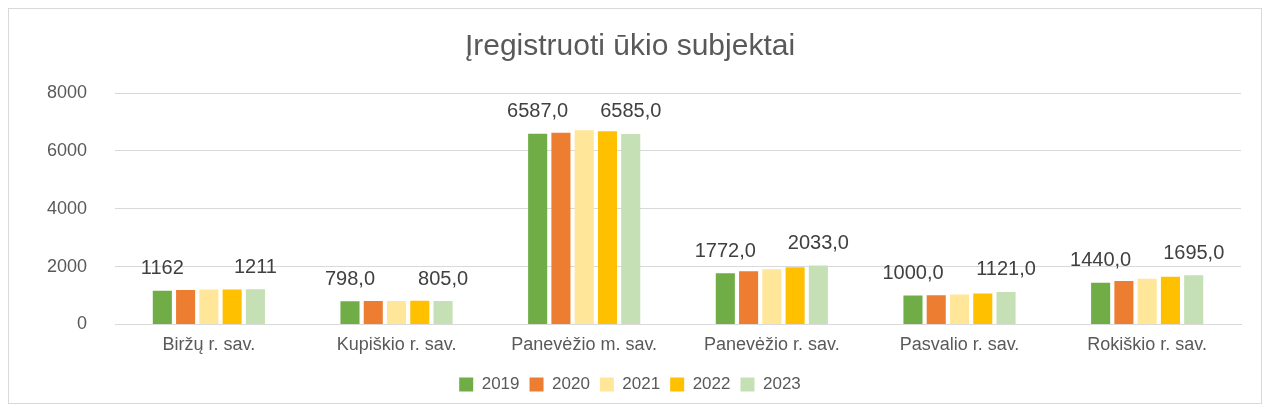 This screenshot has height=416, width=1274. I want to click on y-tick-label: 2000, so click(67, 265).